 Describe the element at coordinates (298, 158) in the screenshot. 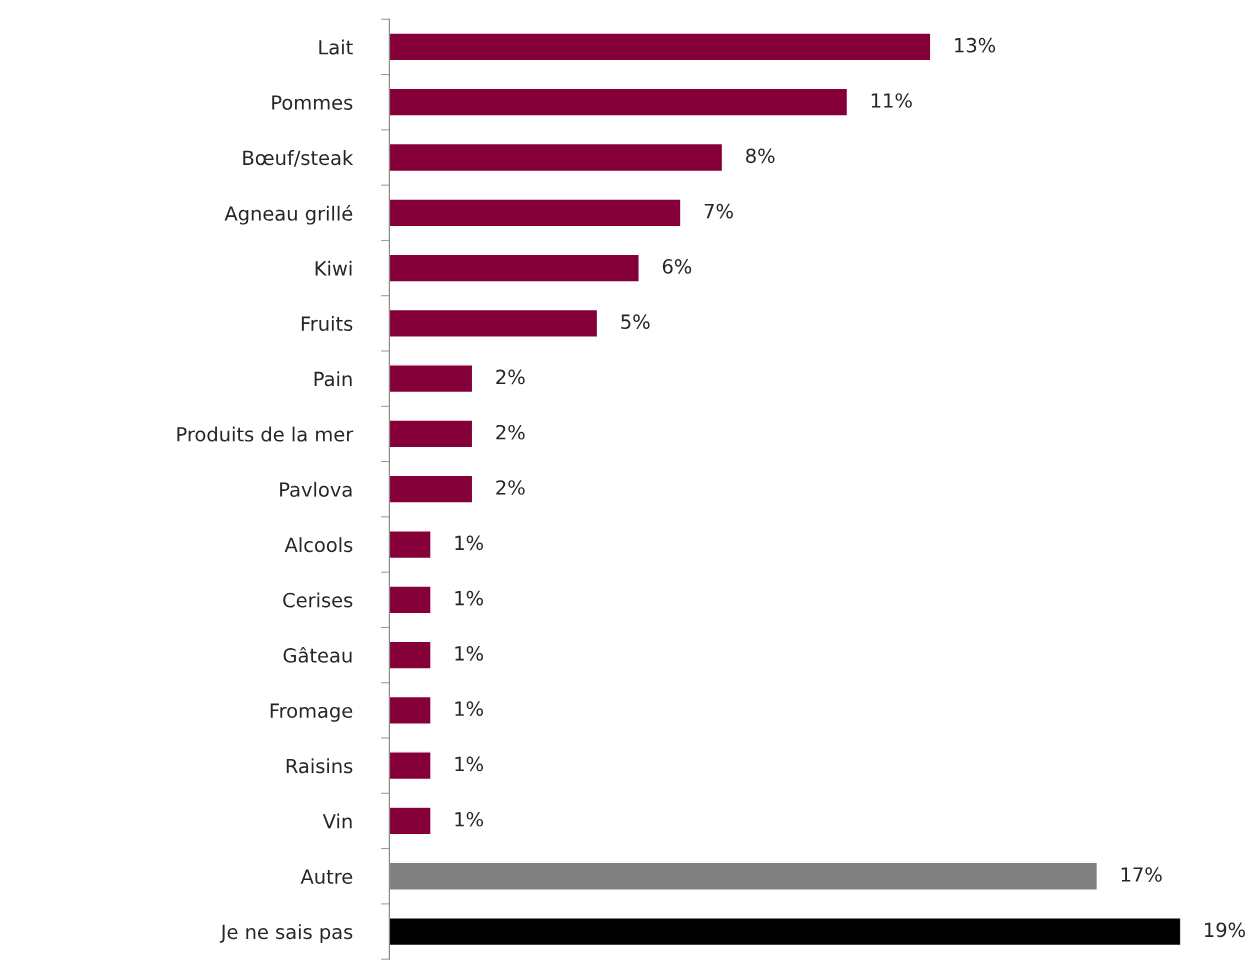

I see `y-tick-label: Bœuf/steak` at that location.